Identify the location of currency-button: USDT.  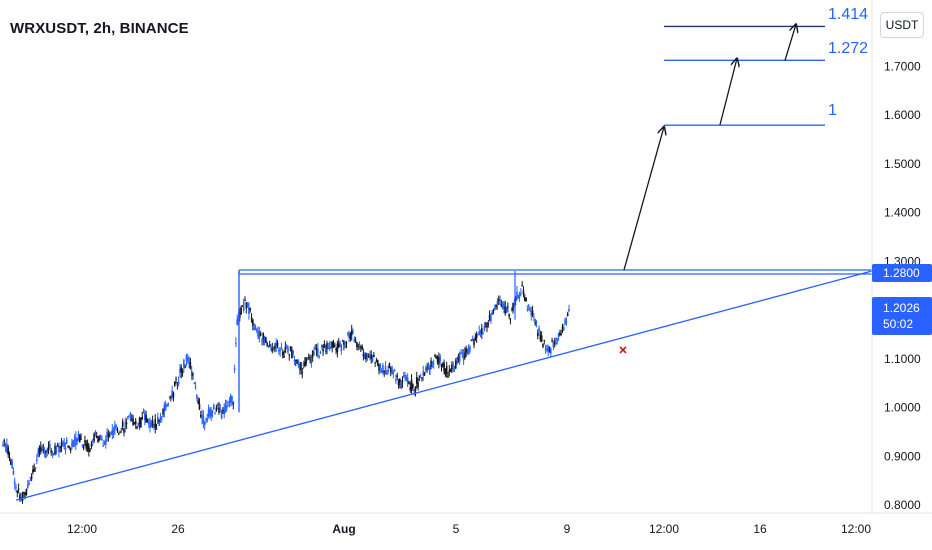
(902, 25).